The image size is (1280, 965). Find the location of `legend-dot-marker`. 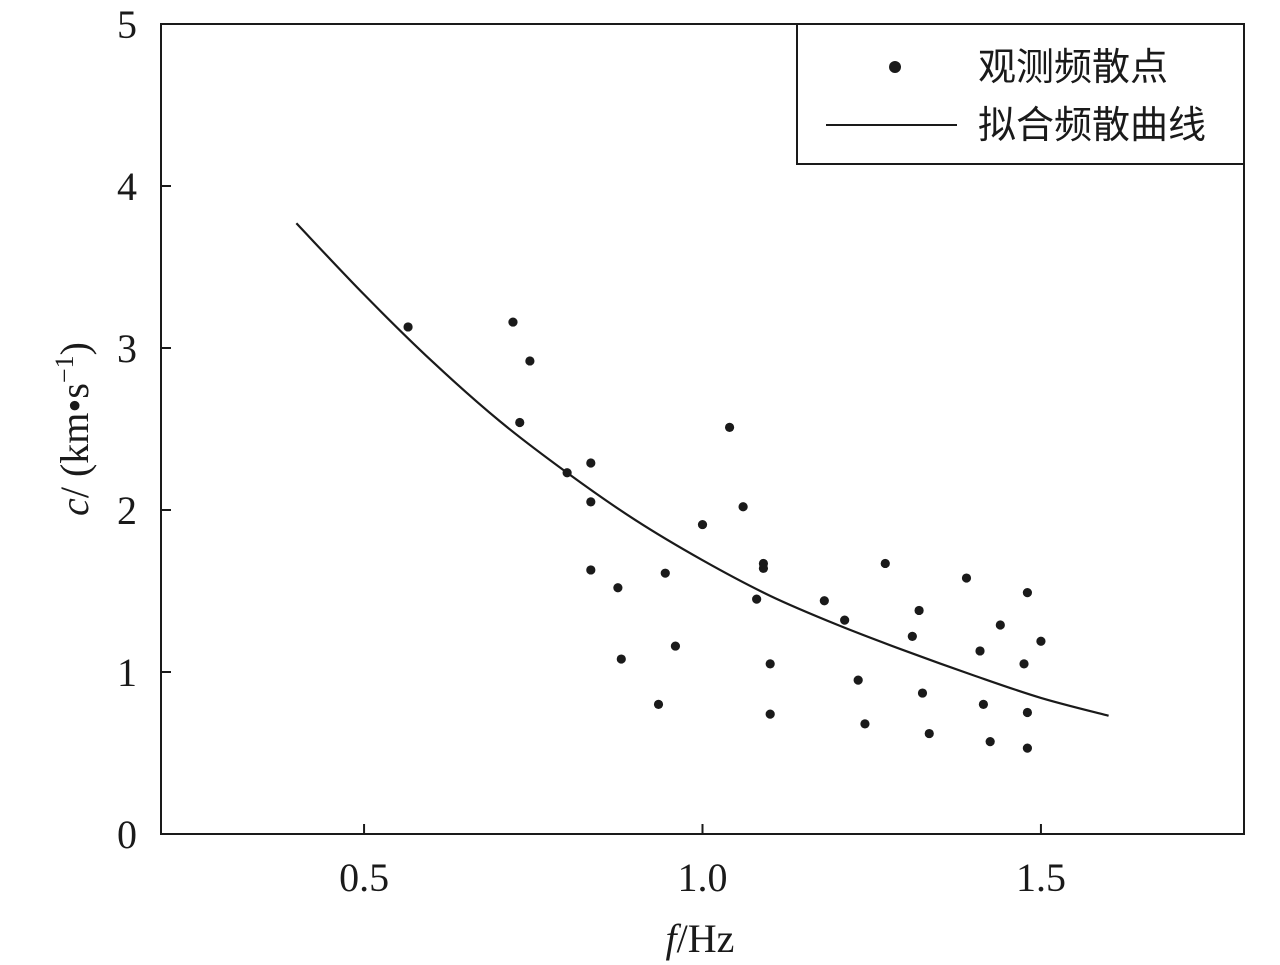

legend-dot-marker is located at coordinates (895, 67).